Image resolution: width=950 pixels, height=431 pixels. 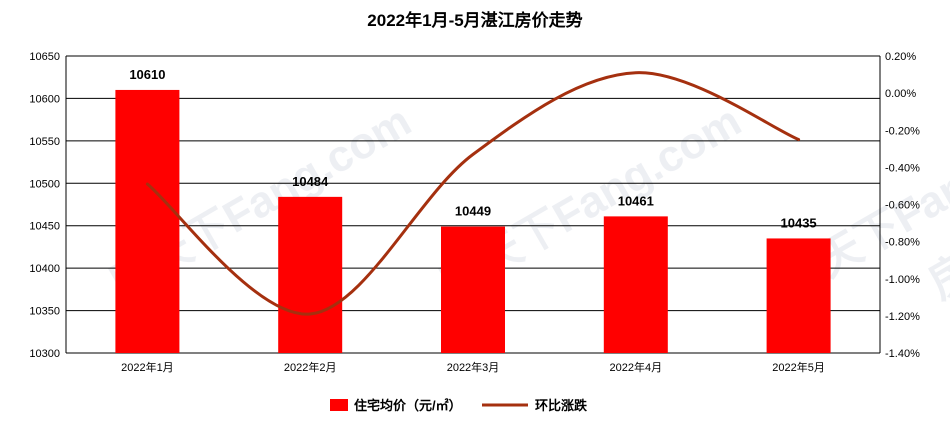 I want to click on right-tick-label: -0.80%, so click(x=902, y=243).